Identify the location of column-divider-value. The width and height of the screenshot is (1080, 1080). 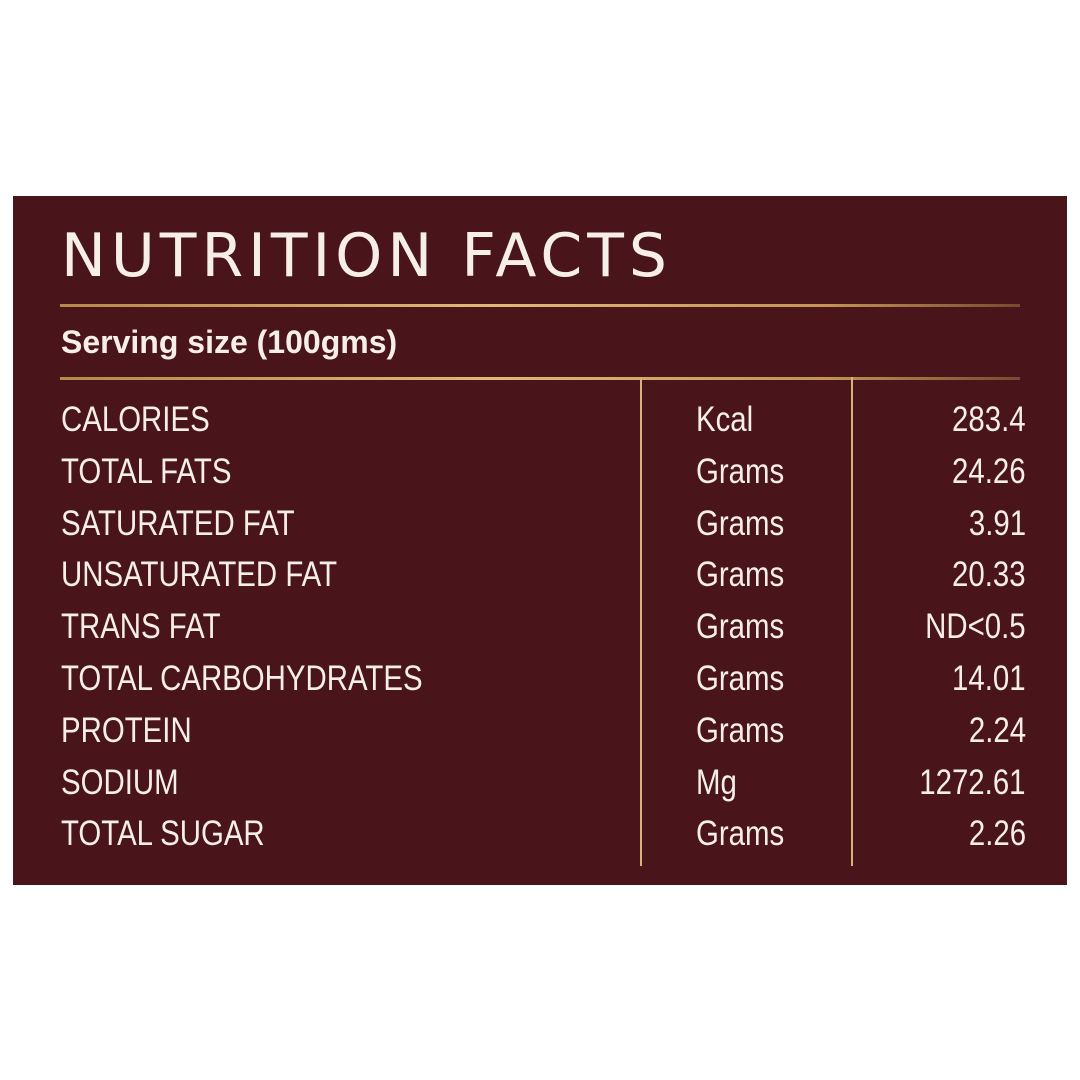
(852, 621).